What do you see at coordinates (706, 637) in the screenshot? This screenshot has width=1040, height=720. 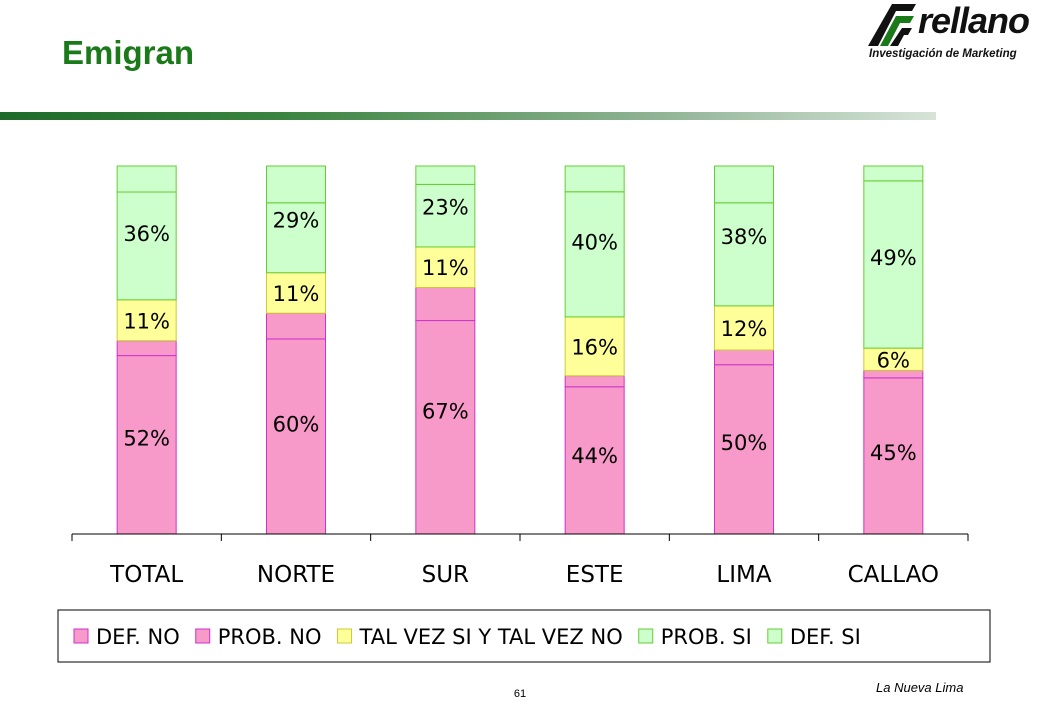 I see `legend-label: PROB. SI` at bounding box center [706, 637].